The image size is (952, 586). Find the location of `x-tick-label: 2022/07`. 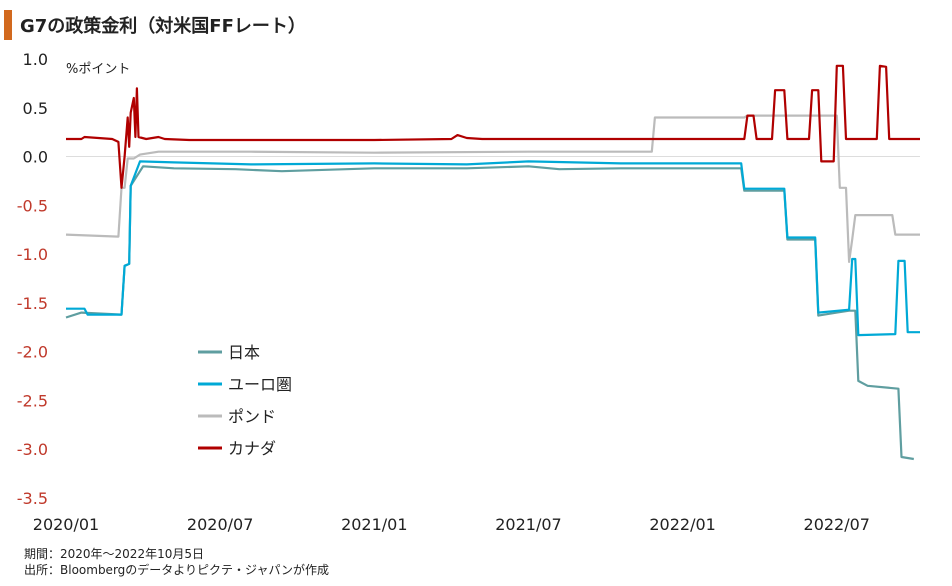

x-tick-label: 2022/07 is located at coordinates (837, 524).